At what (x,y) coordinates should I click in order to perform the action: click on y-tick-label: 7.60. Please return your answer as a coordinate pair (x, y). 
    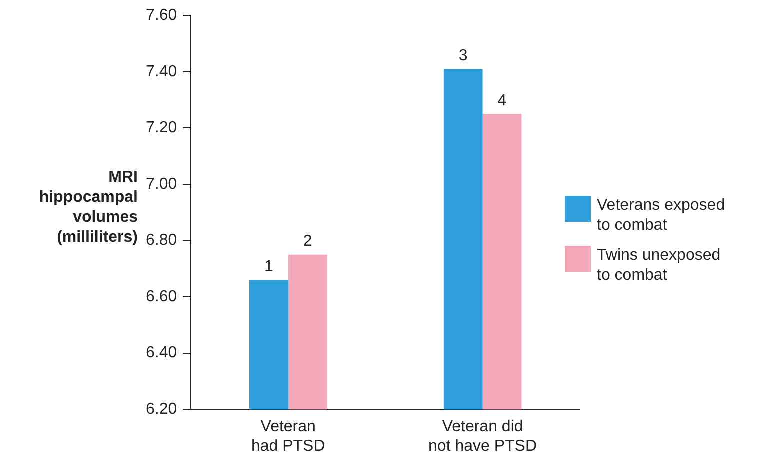
    Looking at the image, I should click on (162, 15).